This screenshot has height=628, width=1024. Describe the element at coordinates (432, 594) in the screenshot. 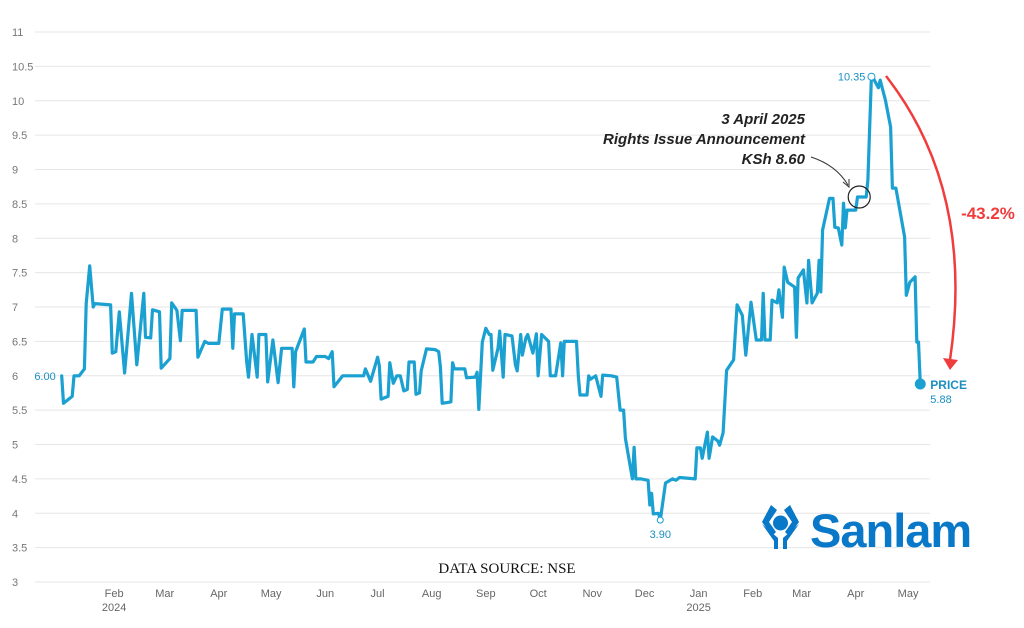

I see `x-tick-label: Aug` at that location.